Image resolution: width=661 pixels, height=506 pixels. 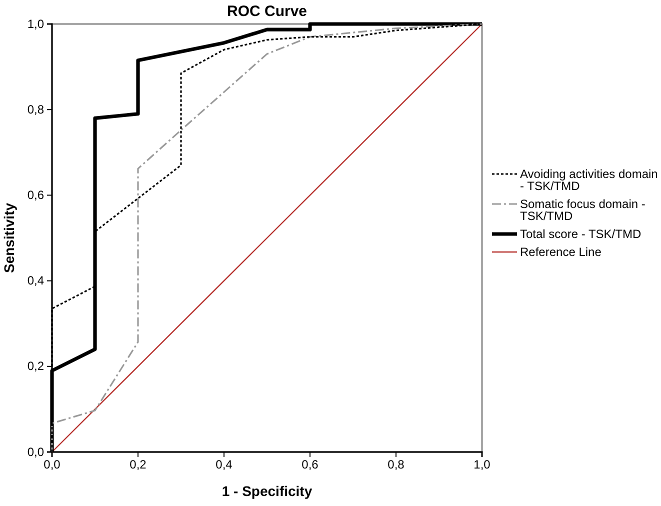 I want to click on legend-label: Avoiding activities domain - TSK/TMD, so click(x=589, y=180).